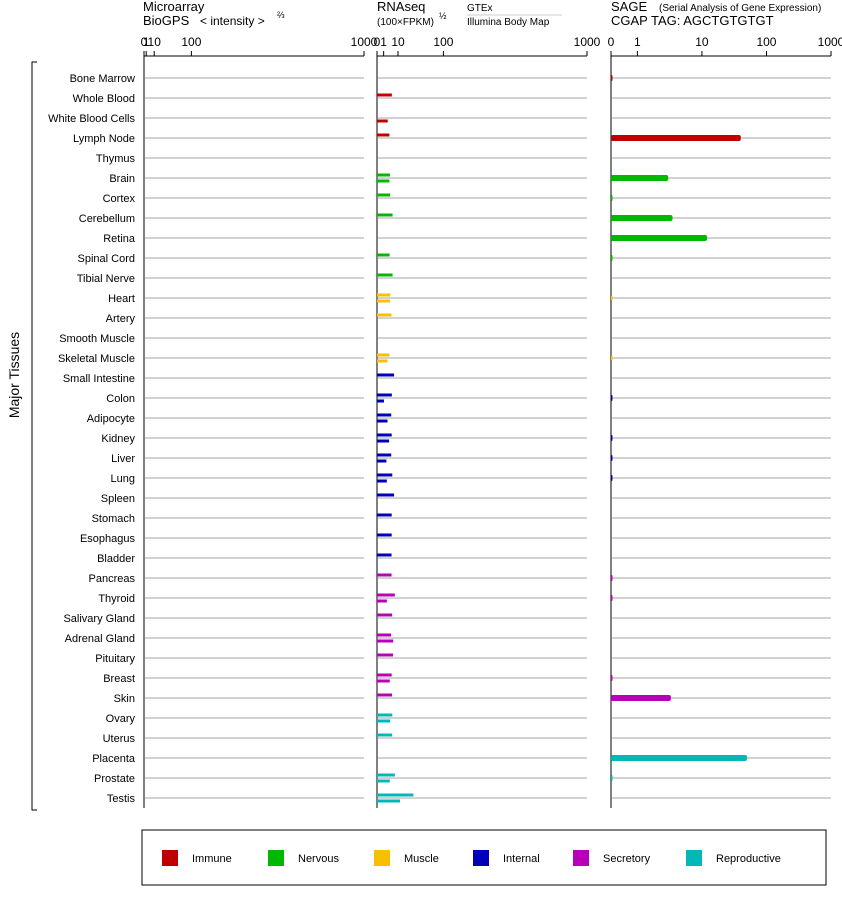  I want to click on rnaseq-unit-label: (100×FPKM), so click(405, 22).